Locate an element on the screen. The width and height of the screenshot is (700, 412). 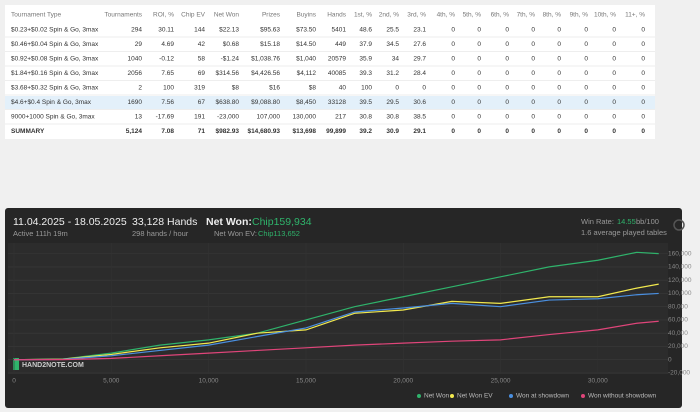
series-line is located at coordinates (336, 340).